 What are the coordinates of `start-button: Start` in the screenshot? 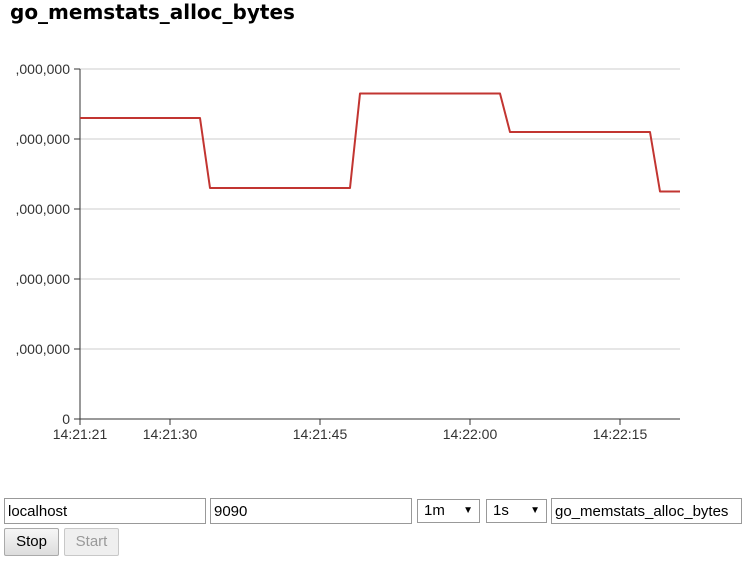 It's located at (91, 542).